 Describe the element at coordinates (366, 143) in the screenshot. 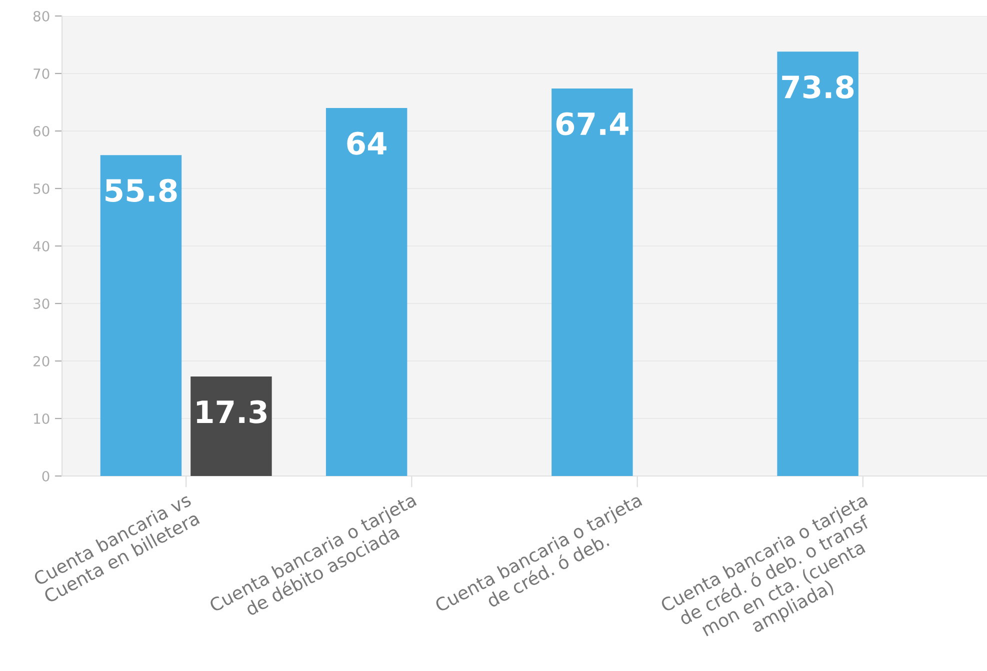

I see `data-label: 64` at that location.